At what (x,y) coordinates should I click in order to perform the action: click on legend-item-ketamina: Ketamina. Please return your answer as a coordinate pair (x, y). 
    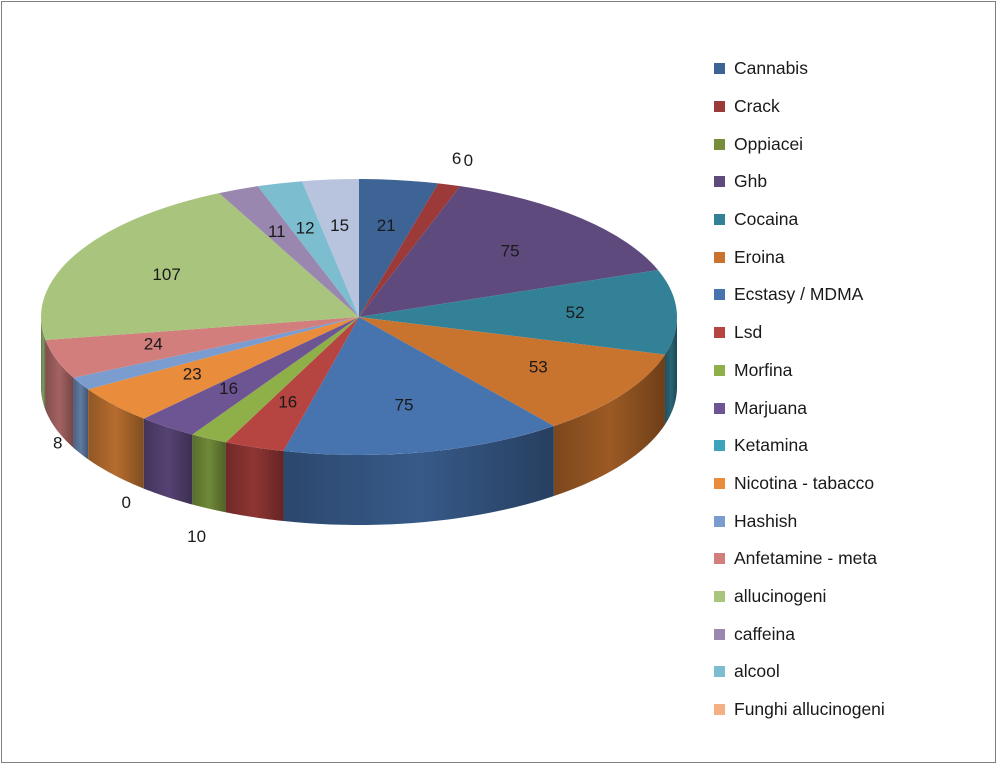
    Looking at the image, I should click on (854, 446).